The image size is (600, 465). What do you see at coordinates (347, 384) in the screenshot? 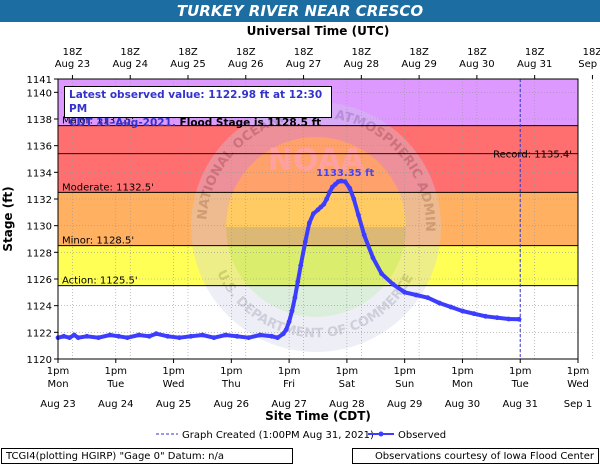
I see `bottom-tick-day: Sat` at bounding box center [347, 384].